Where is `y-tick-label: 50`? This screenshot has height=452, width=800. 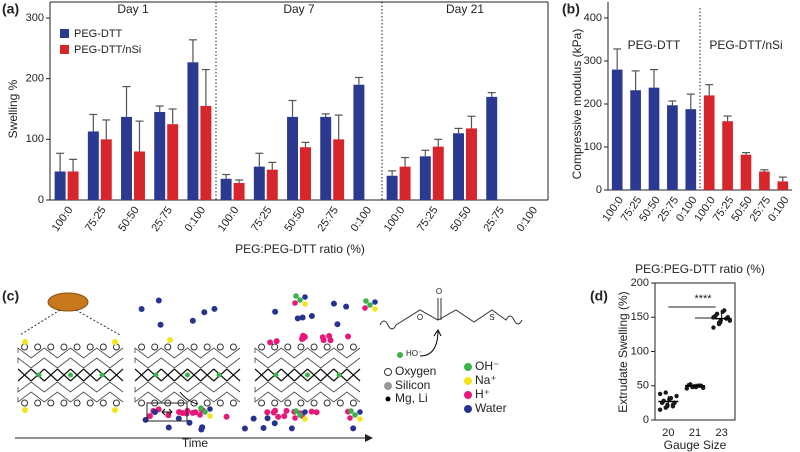 y-tick-label: 50 is located at coordinates (643, 386).